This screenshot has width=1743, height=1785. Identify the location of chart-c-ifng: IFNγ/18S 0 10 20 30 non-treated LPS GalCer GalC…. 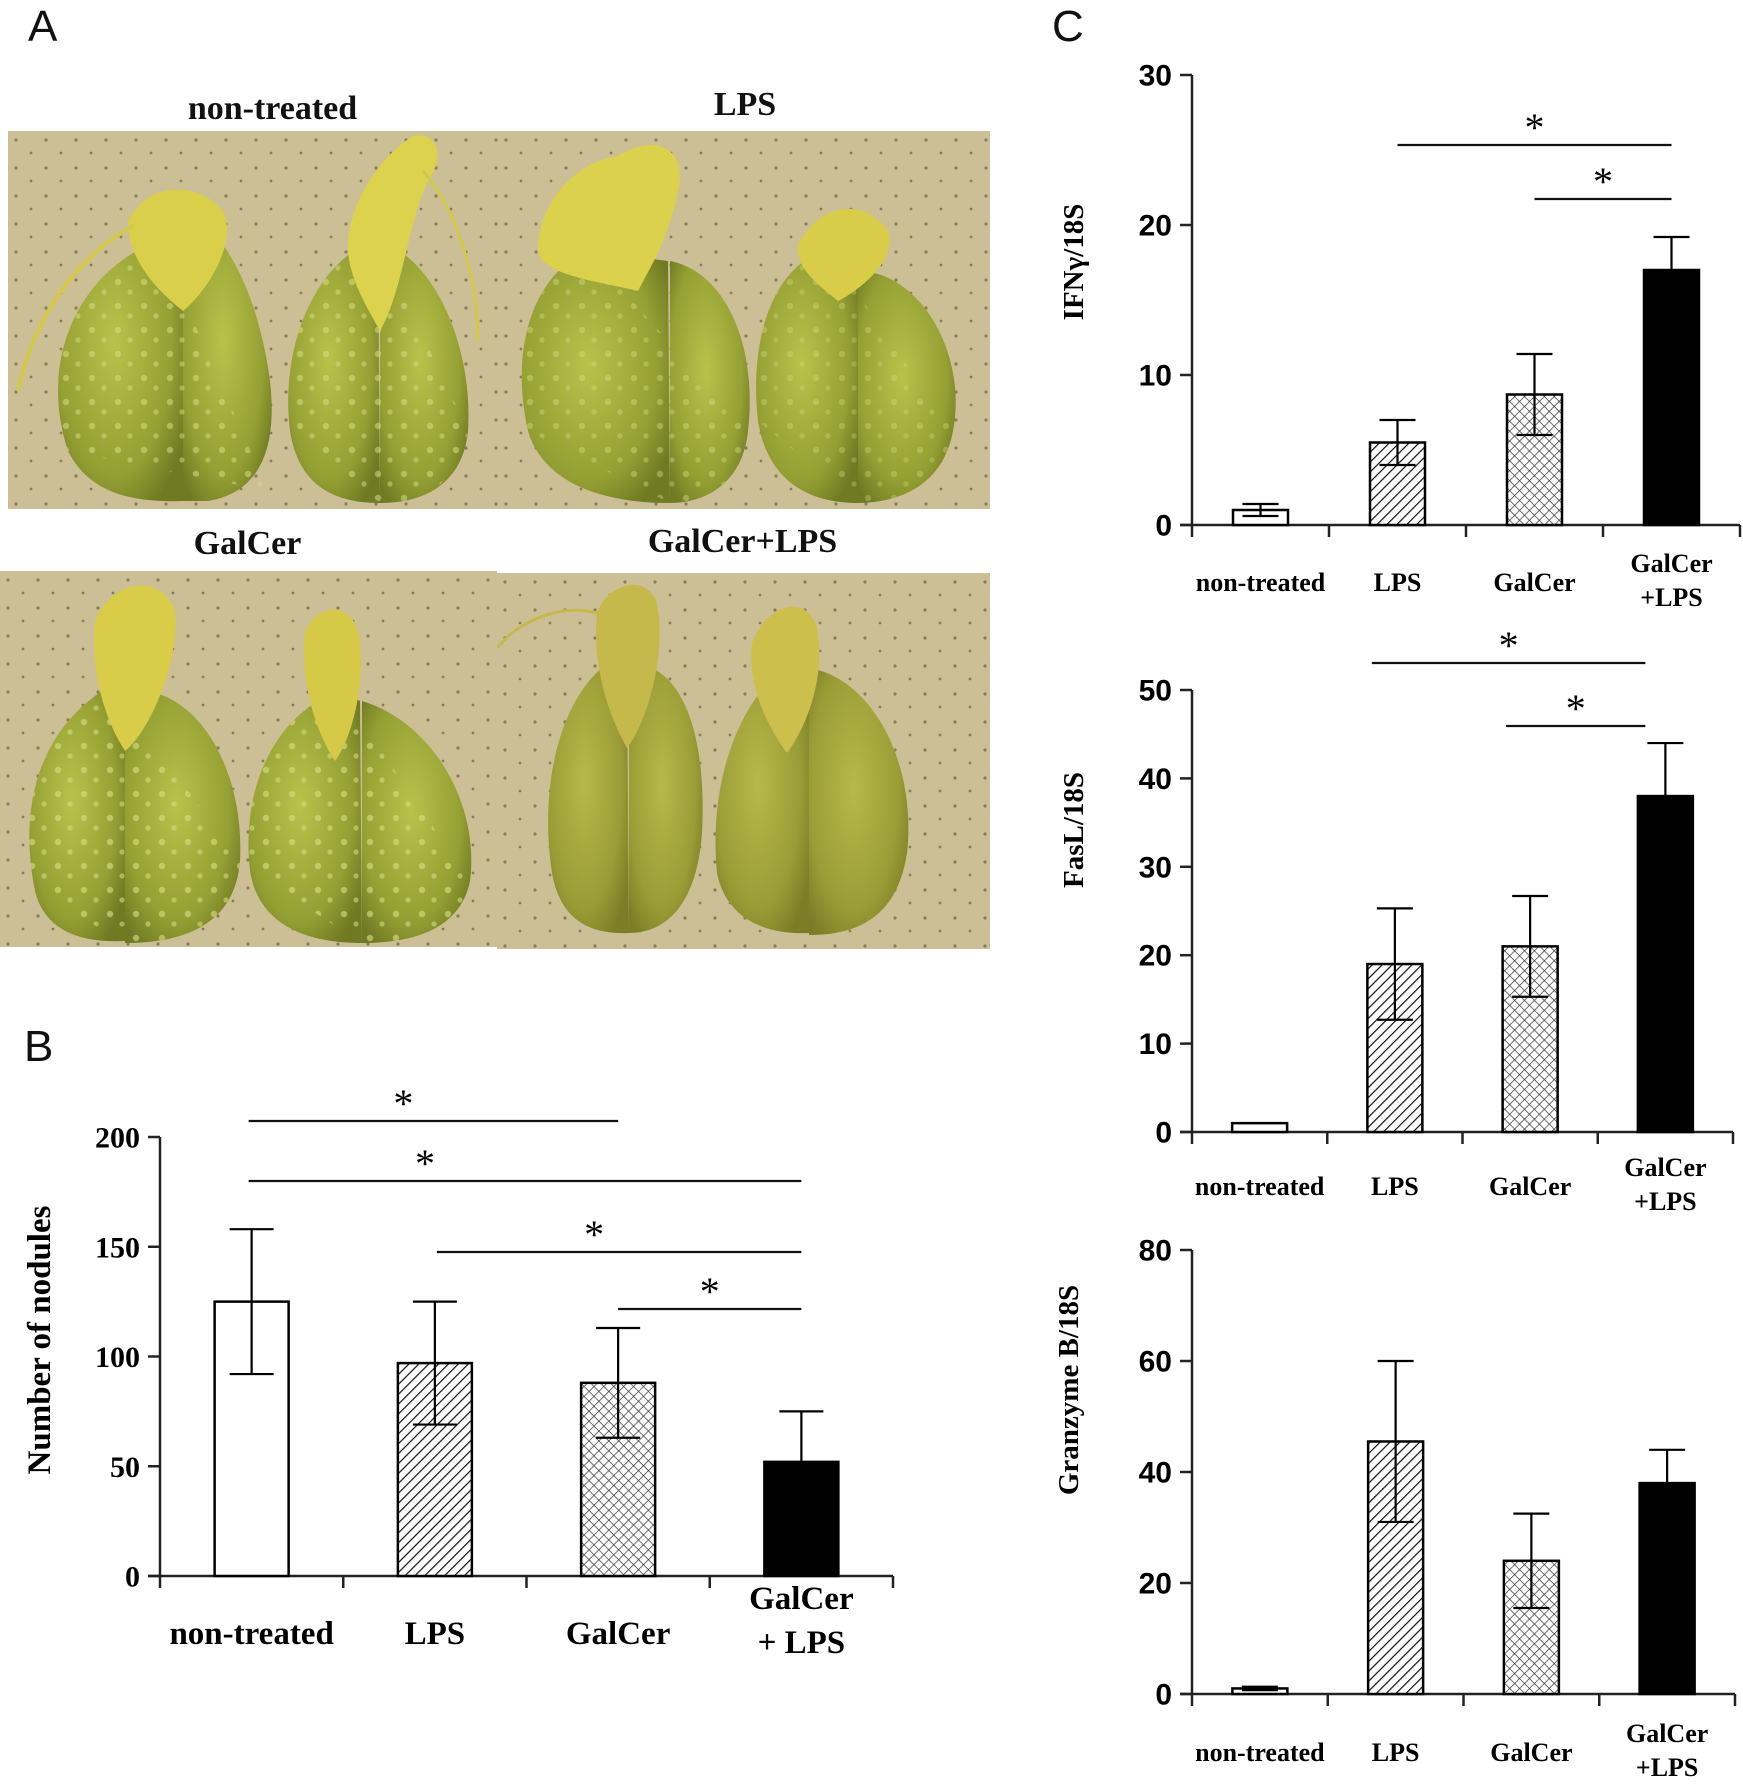
(1400, 336).